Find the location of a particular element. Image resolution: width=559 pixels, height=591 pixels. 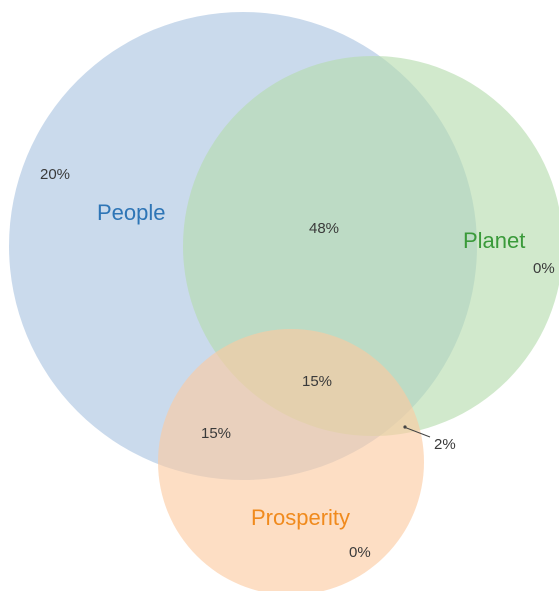

planet-prosperity-pointer-dot is located at coordinates (405, 427).